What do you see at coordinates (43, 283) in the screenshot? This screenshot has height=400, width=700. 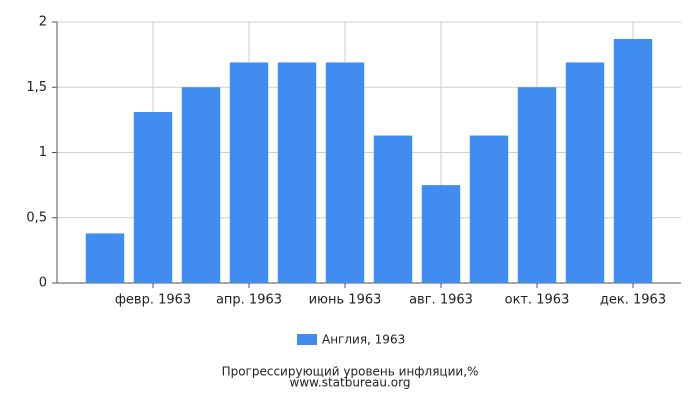 I see `y-tick-label: 0` at bounding box center [43, 283].